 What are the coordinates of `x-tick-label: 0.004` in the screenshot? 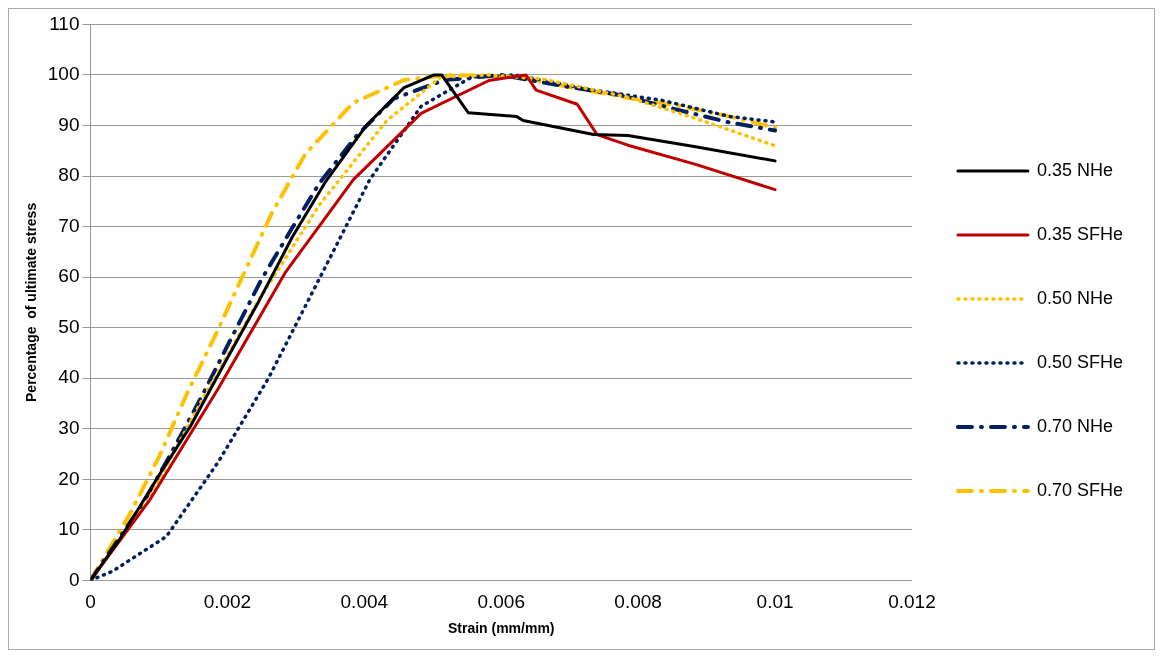 It's located at (364, 602).